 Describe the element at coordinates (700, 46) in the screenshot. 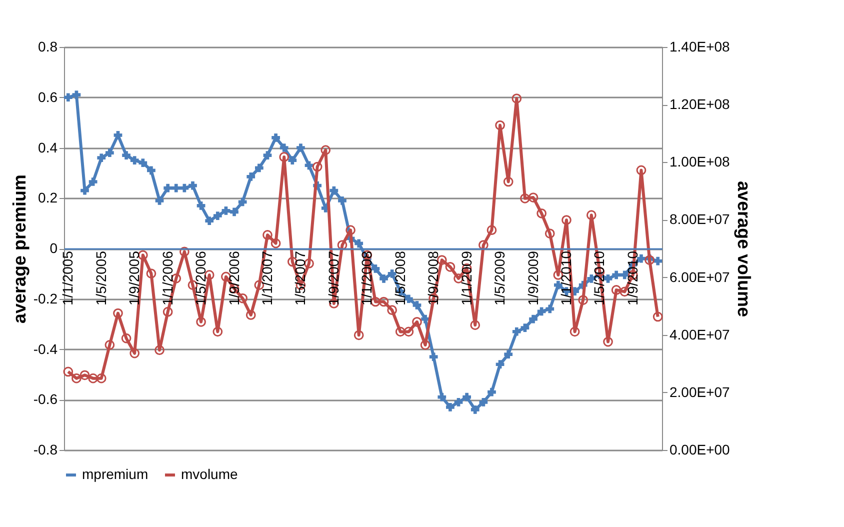

I see `y2-tick-label: 1.40E+08` at that location.